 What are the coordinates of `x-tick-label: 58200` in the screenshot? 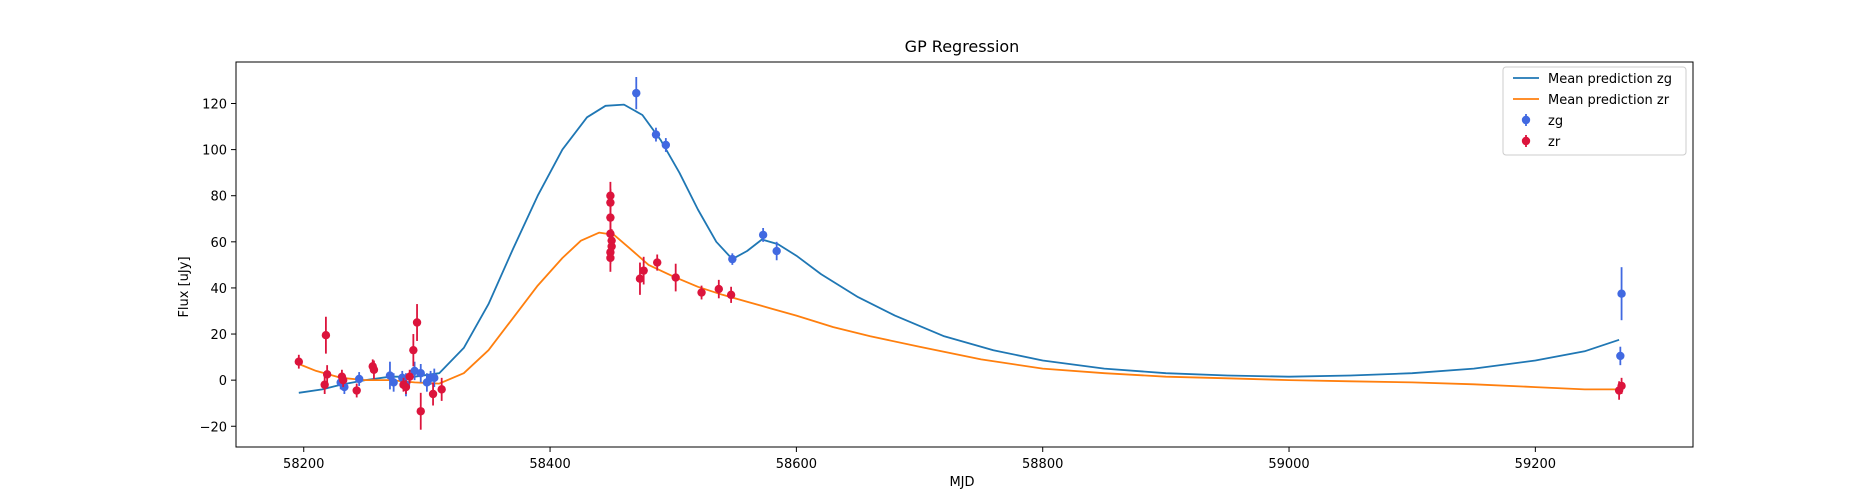 It's located at (303, 464).